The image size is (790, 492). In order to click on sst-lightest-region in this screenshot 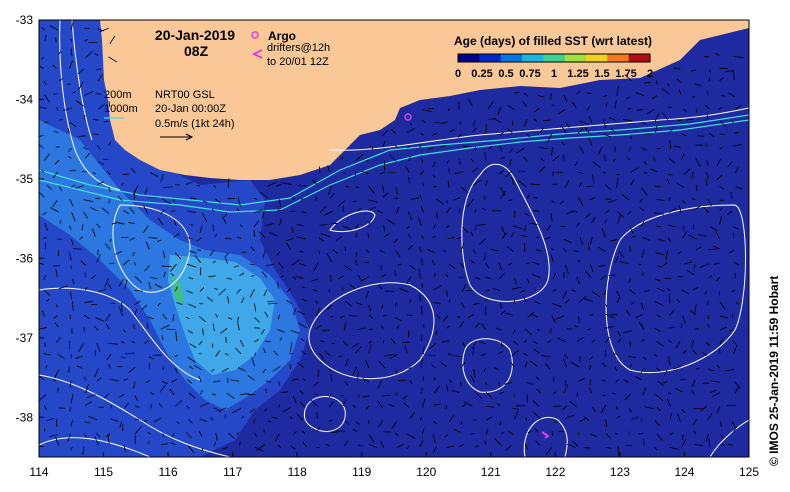, I will do `click(221, 315)`.